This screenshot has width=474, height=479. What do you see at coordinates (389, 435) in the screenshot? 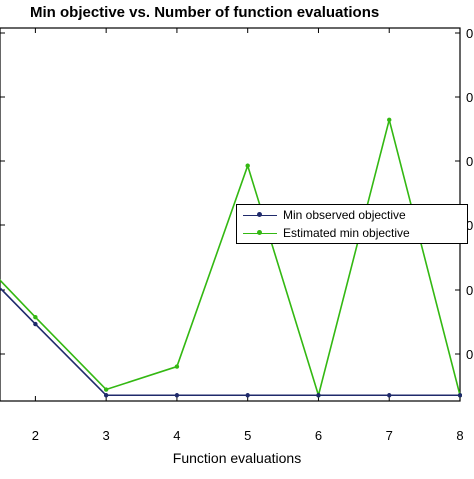
I see `x-tick-label: 7` at bounding box center [389, 435].